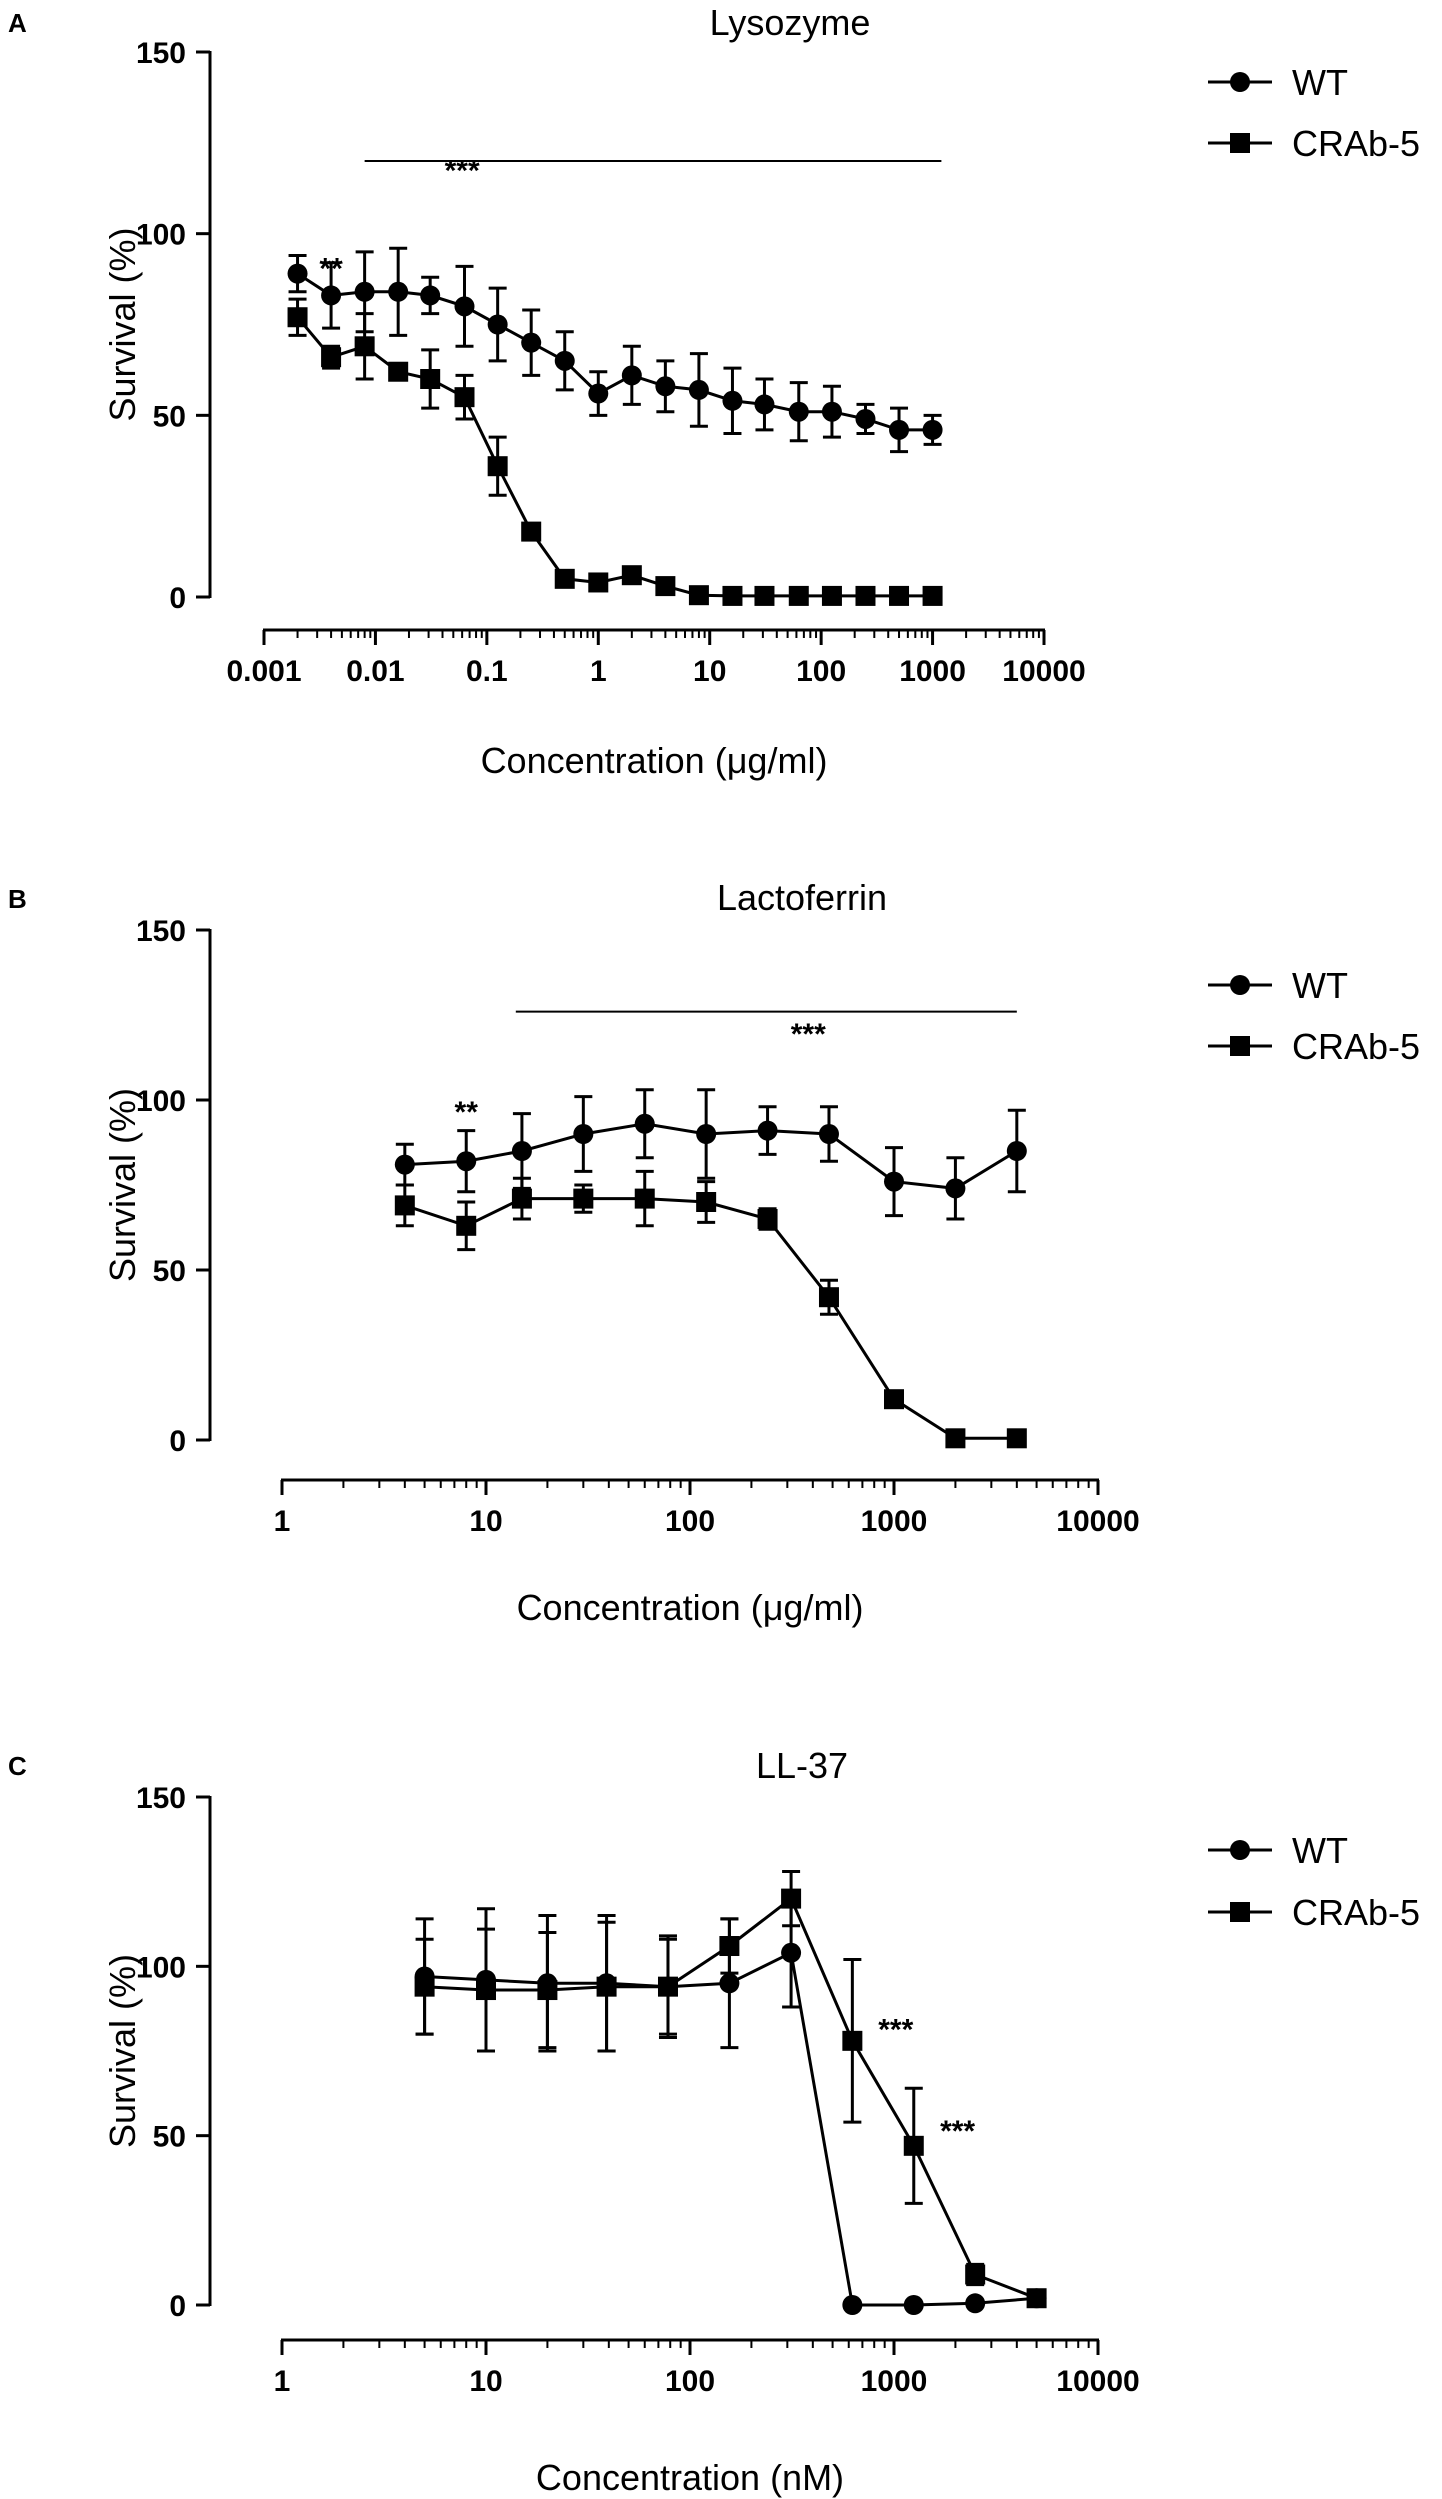 The height and width of the screenshot is (2499, 1442). What do you see at coordinates (710, 1318) in the screenshot?
I see `series-line` at bounding box center [710, 1318].